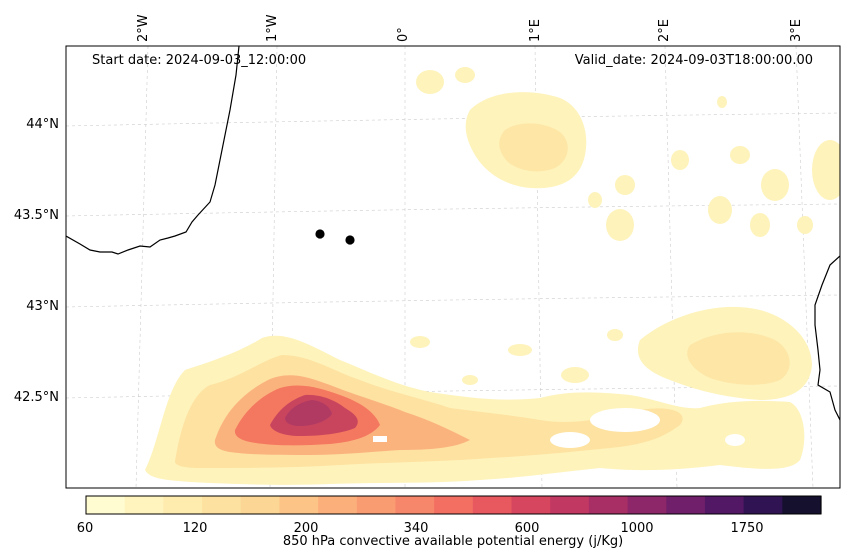  I want to click on cape-gaps, so click(559, 428).